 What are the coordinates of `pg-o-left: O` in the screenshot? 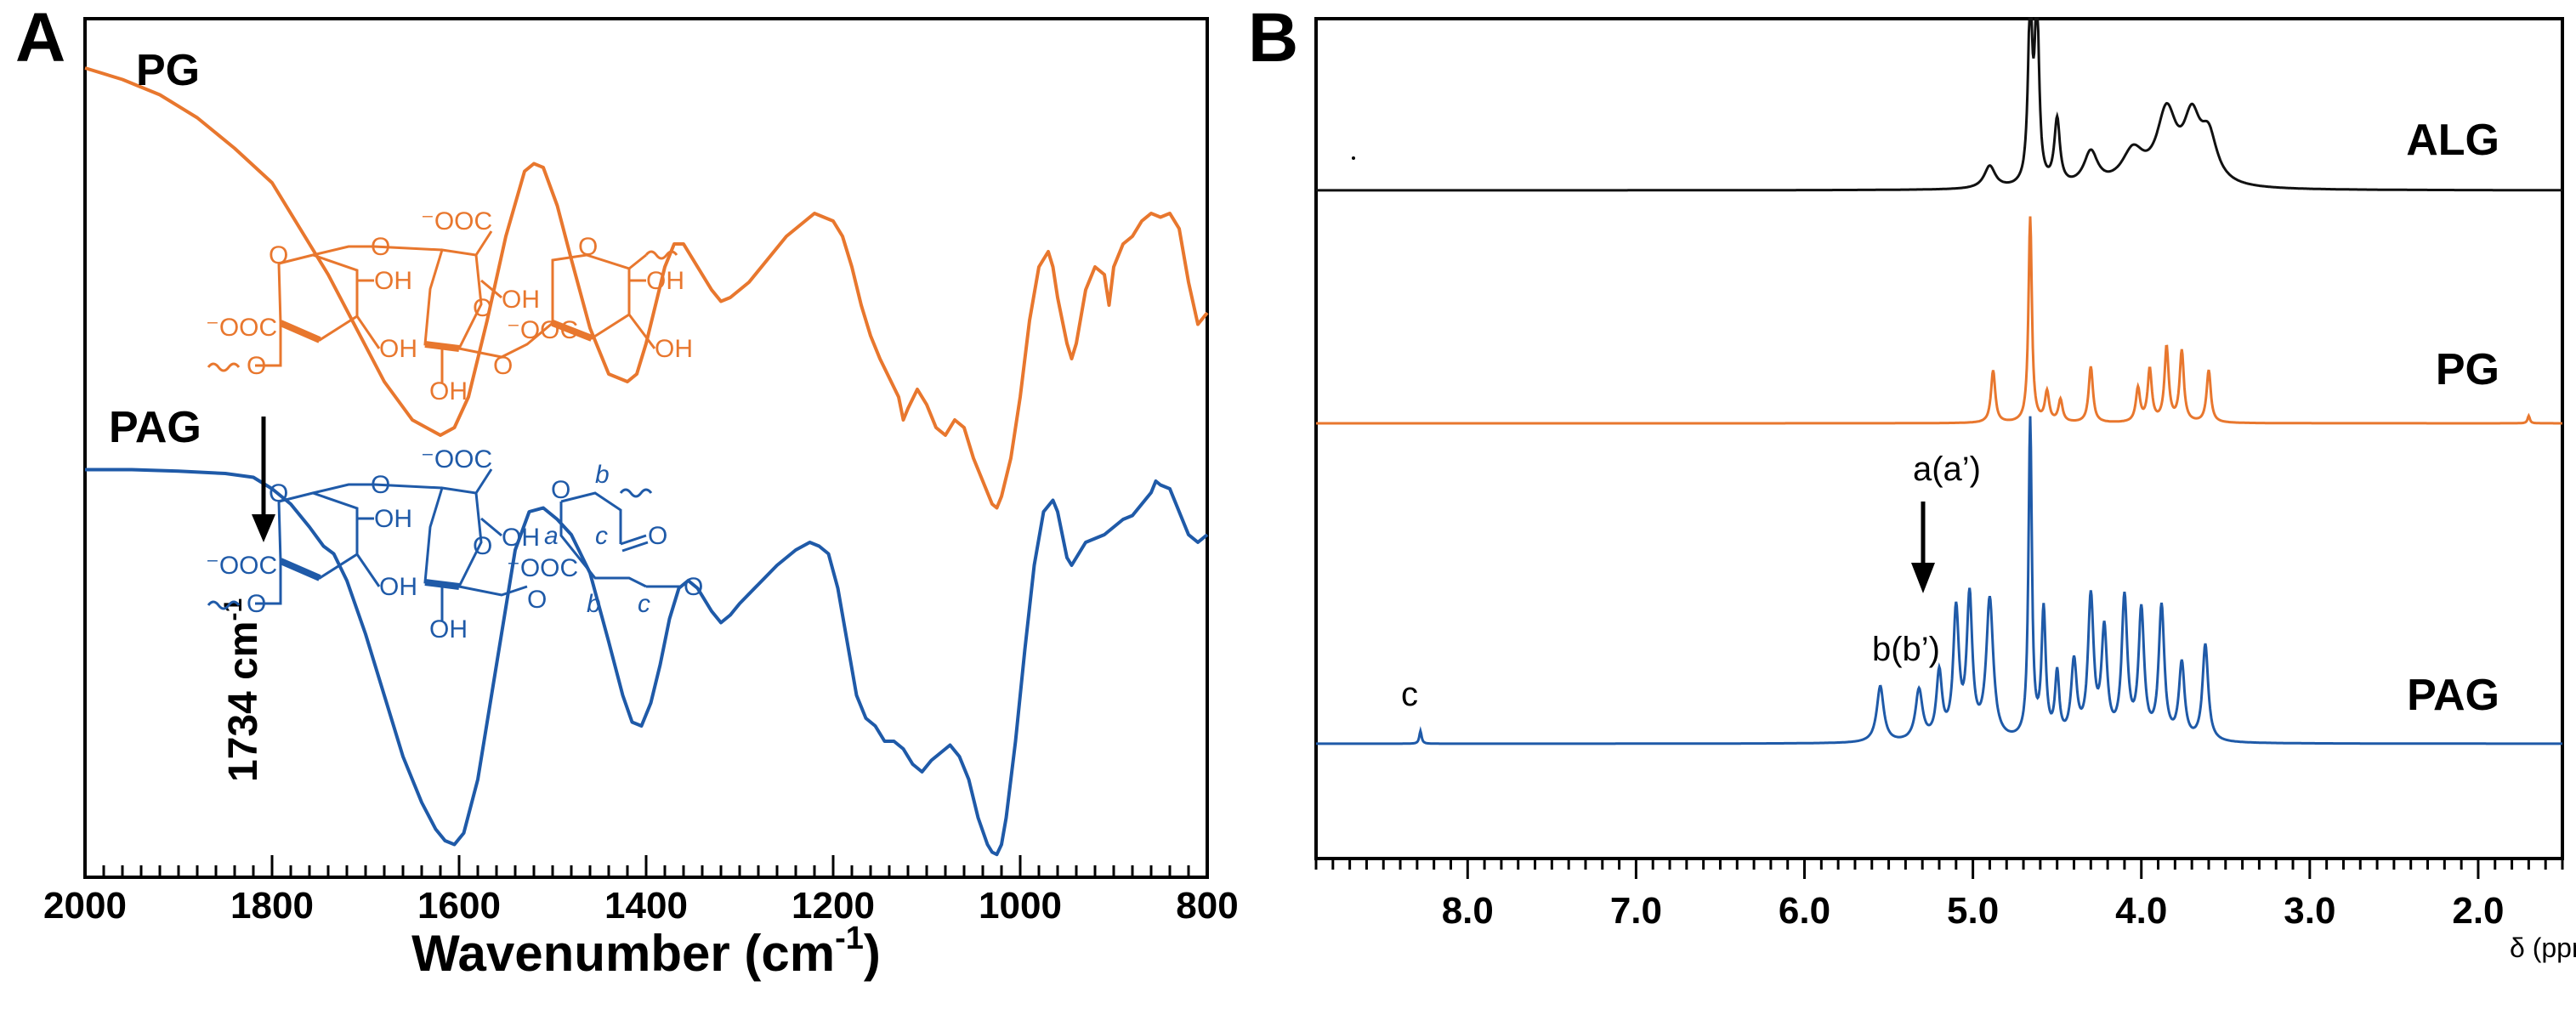 It's located at (256, 366).